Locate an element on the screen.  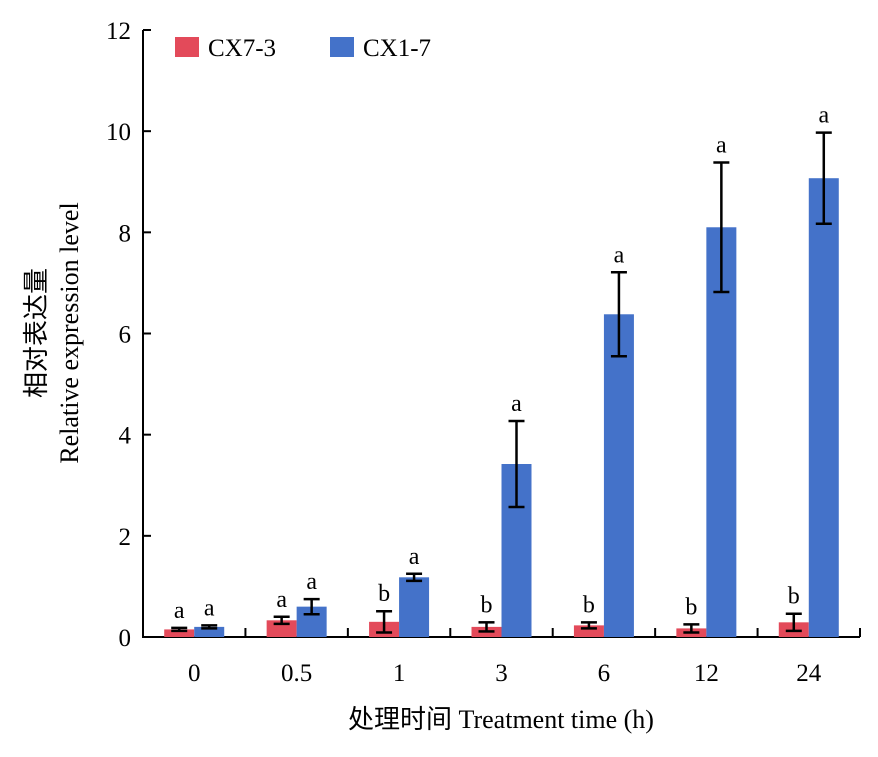
x-tick-label: 0 is located at coordinates (194, 673).